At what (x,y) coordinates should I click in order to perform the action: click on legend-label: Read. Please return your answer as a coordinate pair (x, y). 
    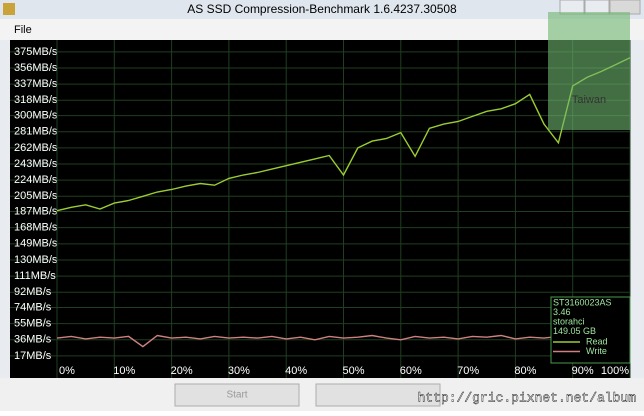
    Looking at the image, I should click on (597, 341).